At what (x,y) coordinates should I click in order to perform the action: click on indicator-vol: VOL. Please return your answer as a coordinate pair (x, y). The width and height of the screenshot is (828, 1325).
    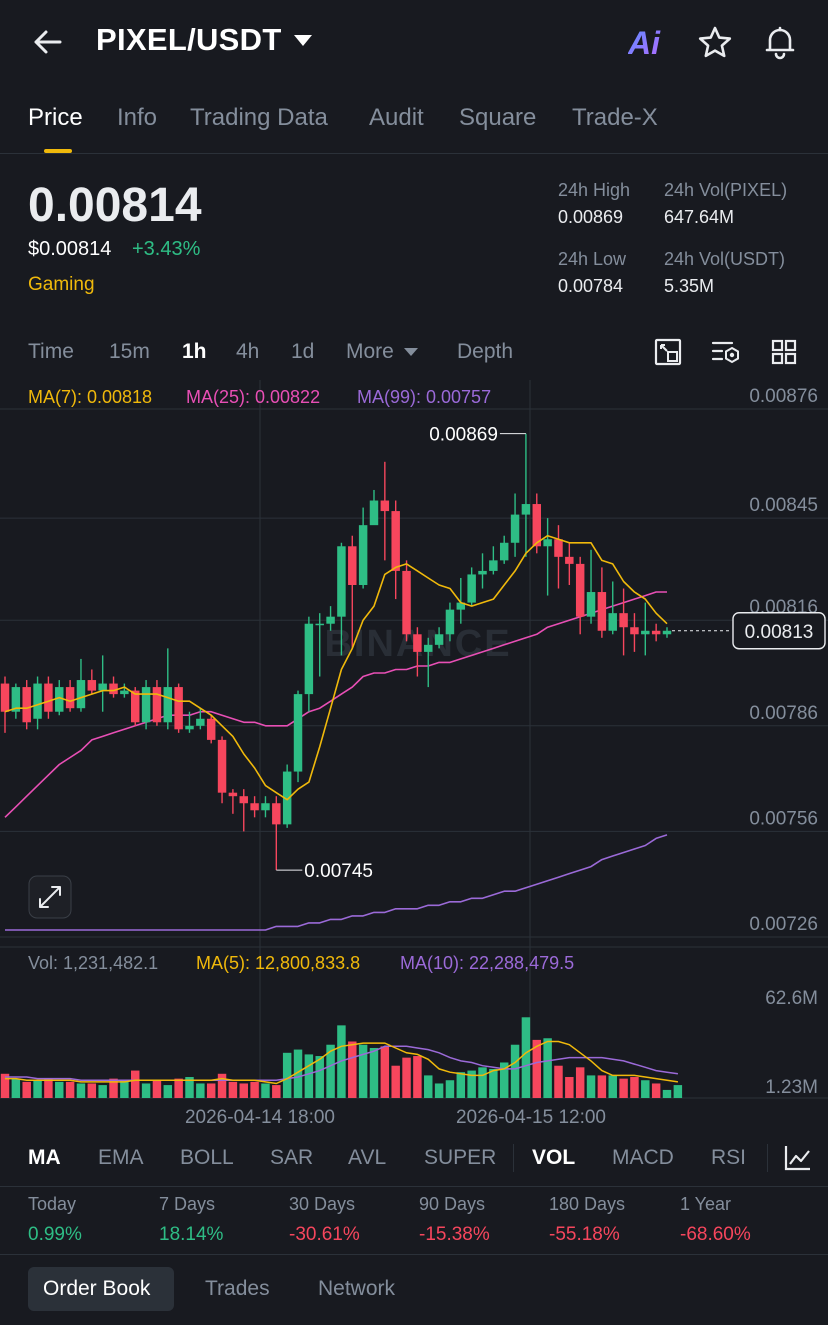
    Looking at the image, I should click on (554, 1157).